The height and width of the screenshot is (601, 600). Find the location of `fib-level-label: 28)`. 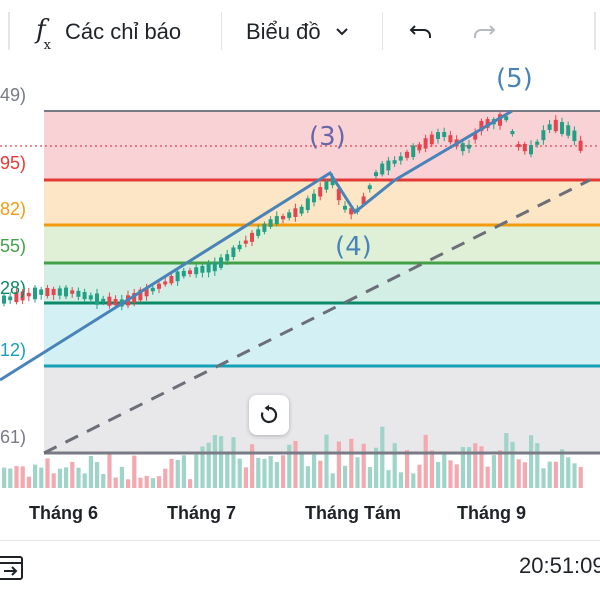

fib-level-label: 28) is located at coordinates (13, 288).